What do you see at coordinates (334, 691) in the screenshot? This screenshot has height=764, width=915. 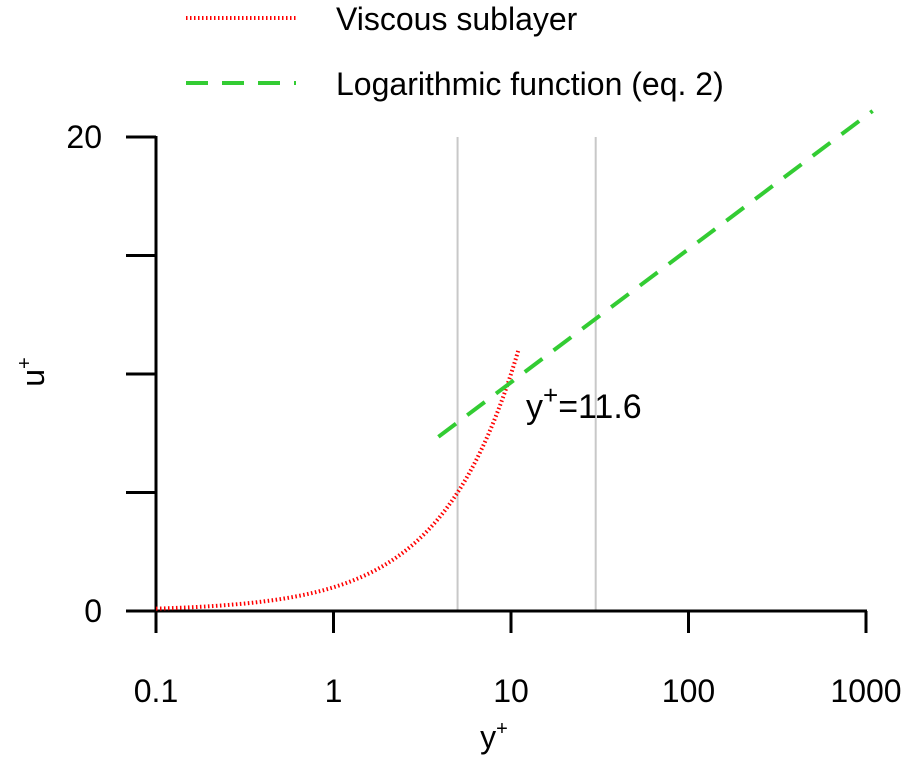 I see `x-tick-label: 1` at bounding box center [334, 691].